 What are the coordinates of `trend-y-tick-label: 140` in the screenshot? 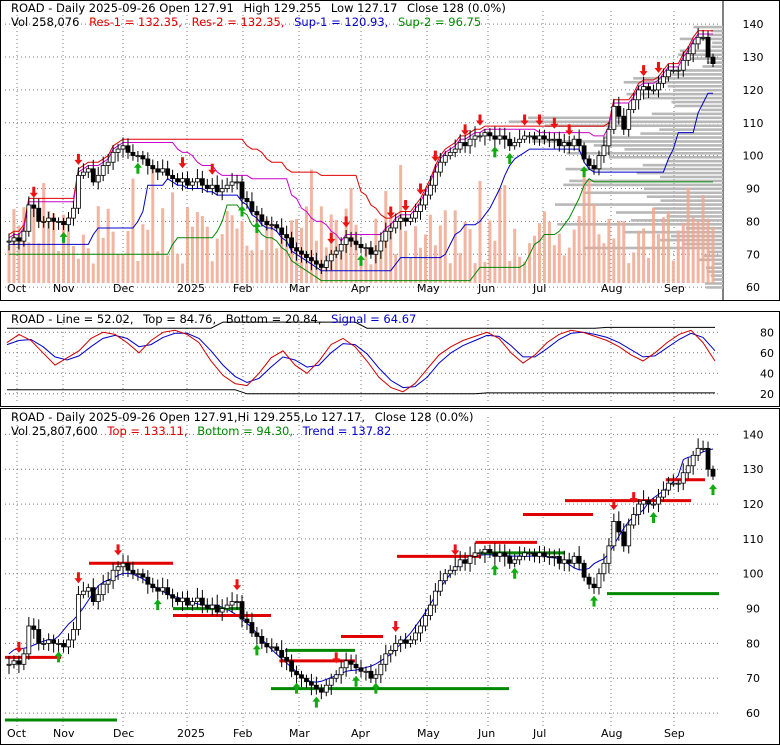 It's located at (753, 434).